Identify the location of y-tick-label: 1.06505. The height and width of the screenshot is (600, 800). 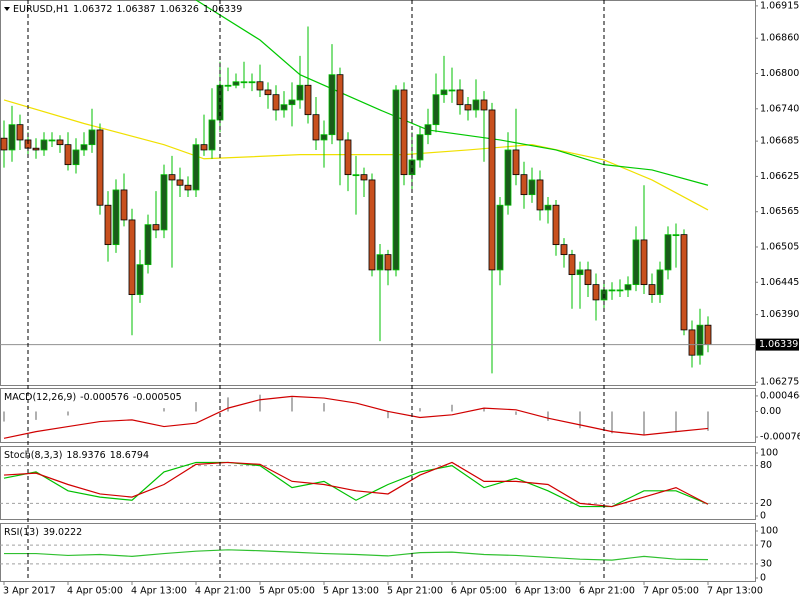
(779, 246).